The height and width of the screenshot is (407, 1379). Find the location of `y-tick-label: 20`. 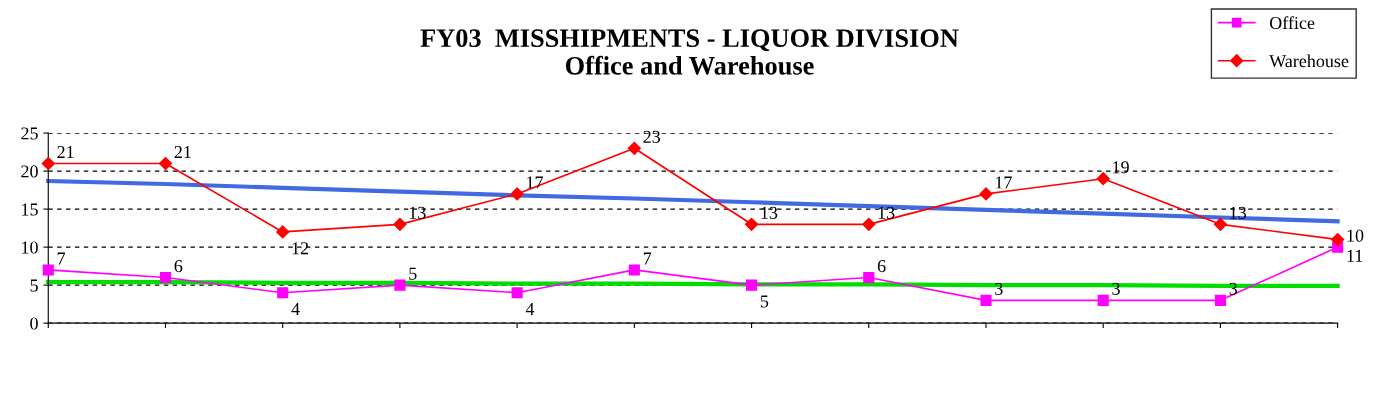

y-tick-label: 20 is located at coordinates (29, 171).